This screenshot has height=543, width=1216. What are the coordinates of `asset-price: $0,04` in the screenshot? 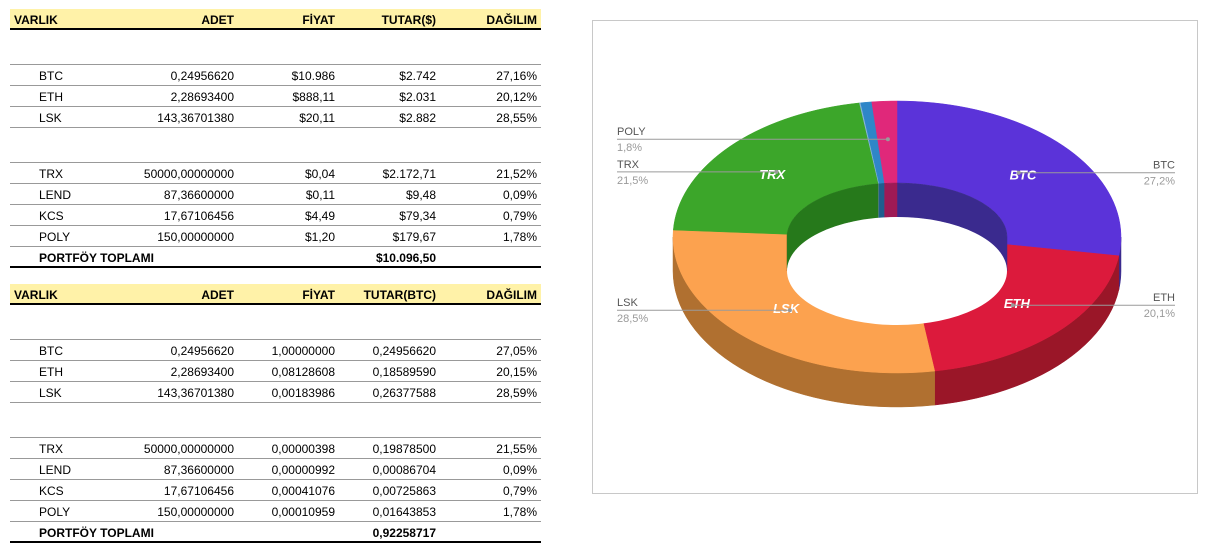 It's located at (320, 174).